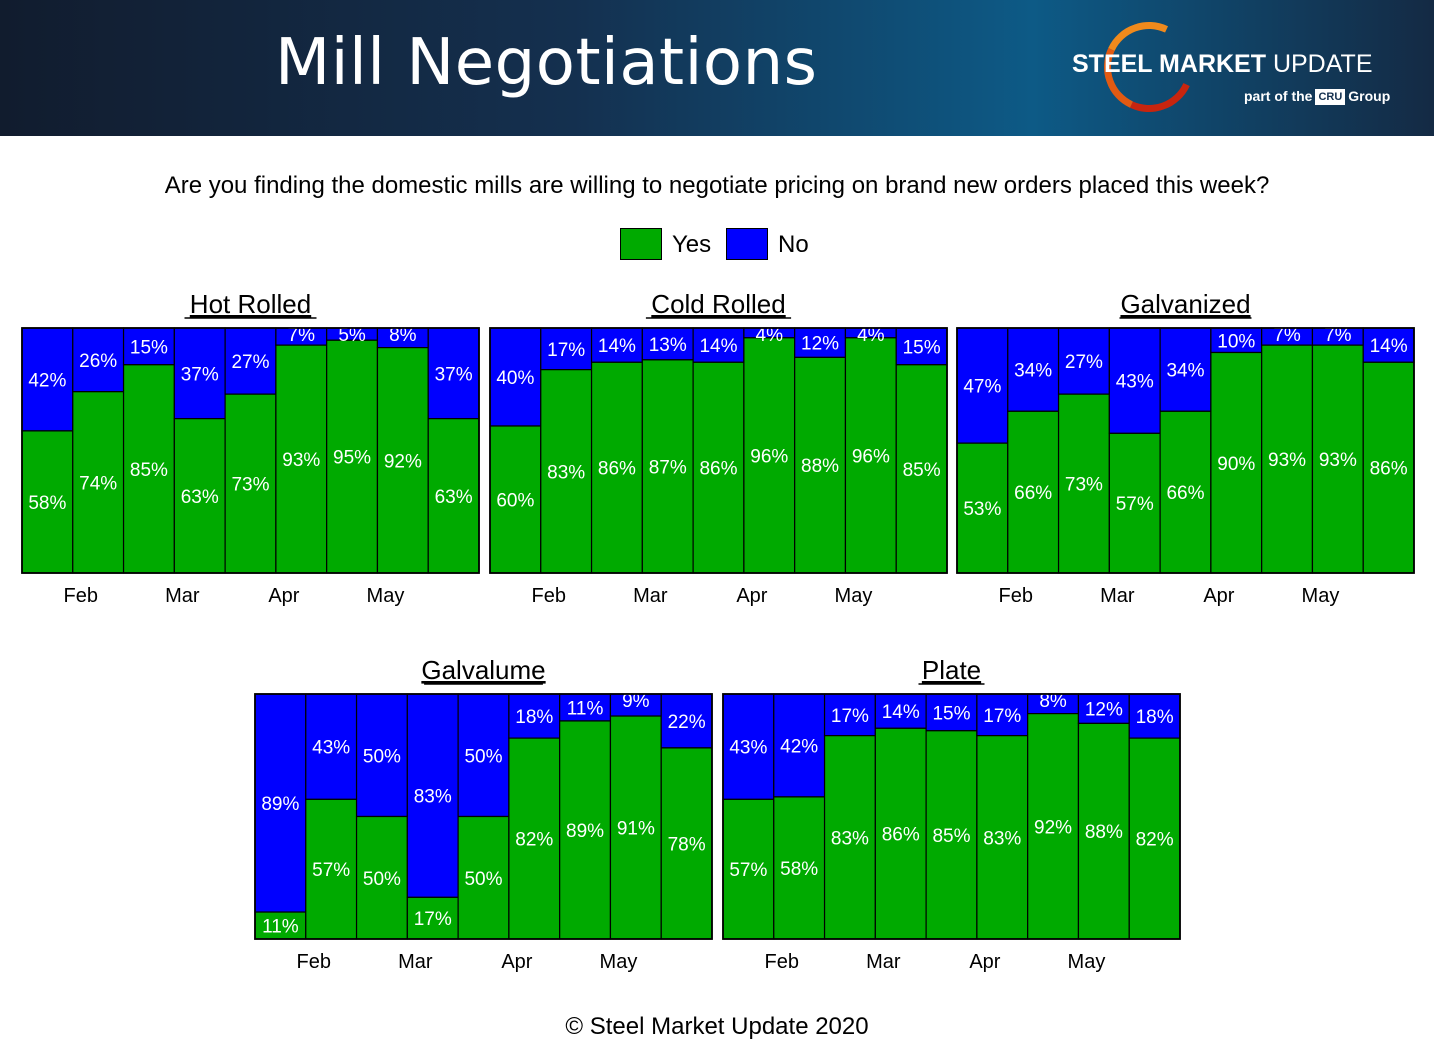 The height and width of the screenshot is (1048, 1434). What do you see at coordinates (386, 596) in the screenshot?
I see `hot-rolled-month-label-may: May` at bounding box center [386, 596].